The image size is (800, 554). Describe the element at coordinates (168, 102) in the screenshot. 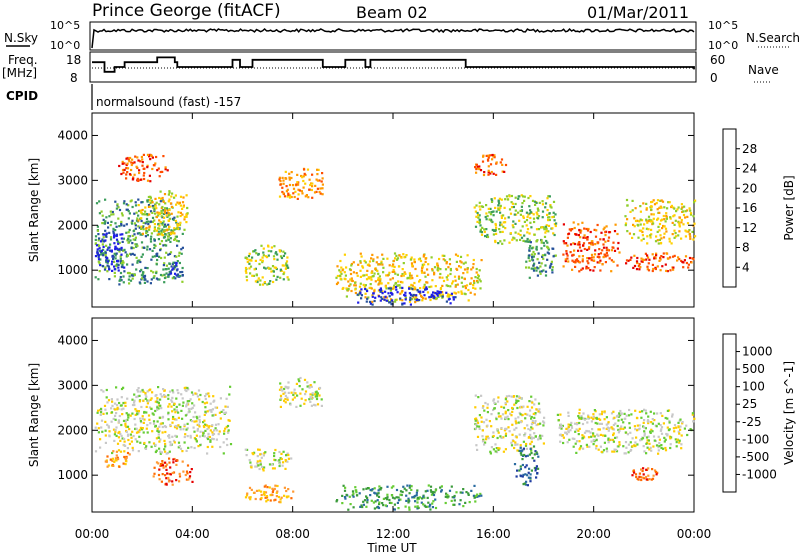

I see `cpid-text: normalsound (fast) -157` at that location.